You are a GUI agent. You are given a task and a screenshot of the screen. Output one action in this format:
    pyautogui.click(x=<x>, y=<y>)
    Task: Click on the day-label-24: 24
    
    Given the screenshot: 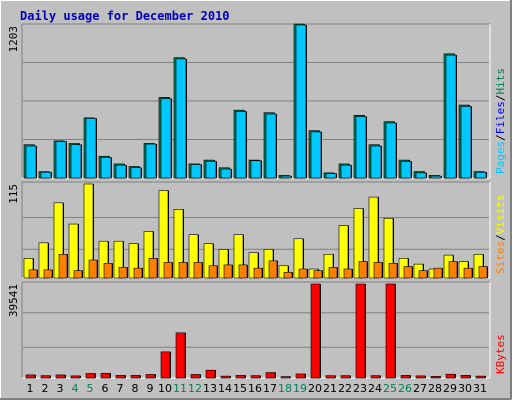 What is the action you would take?
    pyautogui.click(x=375, y=388)
    